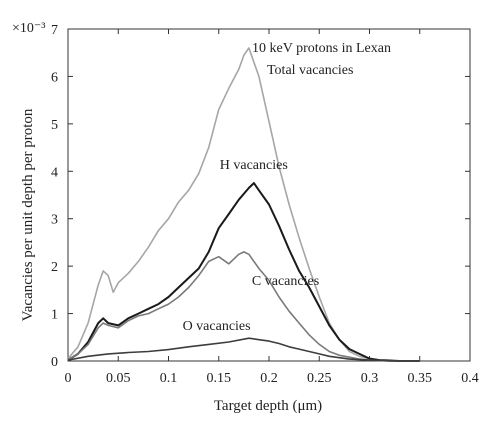 The height and width of the screenshot is (431, 500). Describe the element at coordinates (319, 378) in the screenshot. I see `x-tick-label: 0.25` at that location.